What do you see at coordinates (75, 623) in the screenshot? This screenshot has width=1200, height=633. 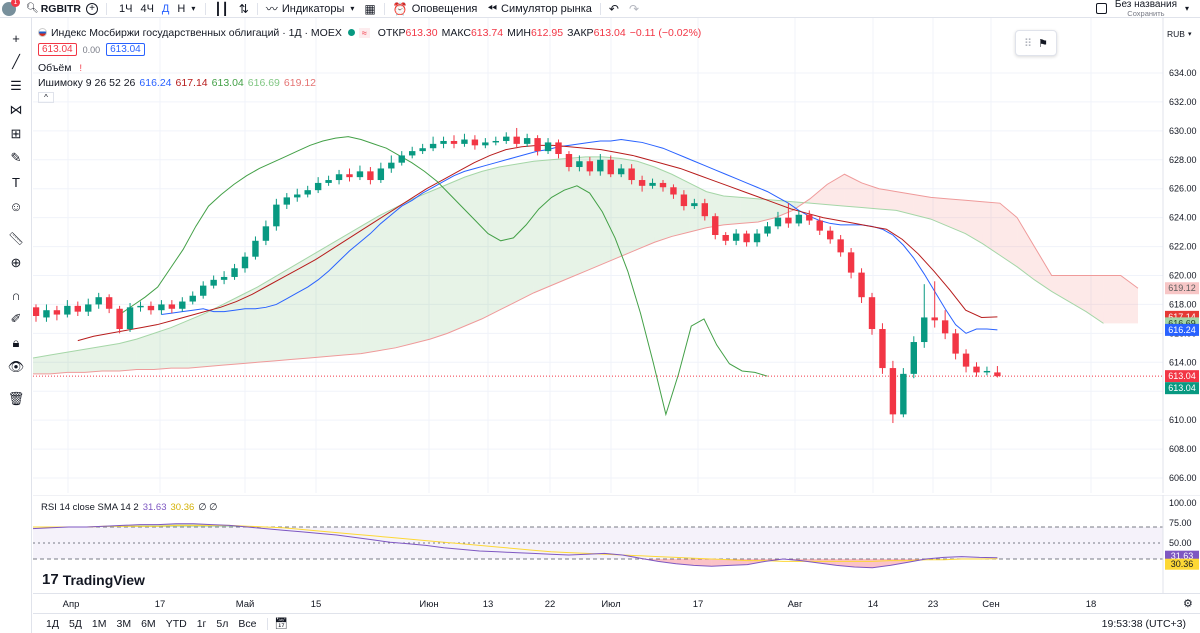 I see `range-5d: 5Д` at bounding box center [75, 623].